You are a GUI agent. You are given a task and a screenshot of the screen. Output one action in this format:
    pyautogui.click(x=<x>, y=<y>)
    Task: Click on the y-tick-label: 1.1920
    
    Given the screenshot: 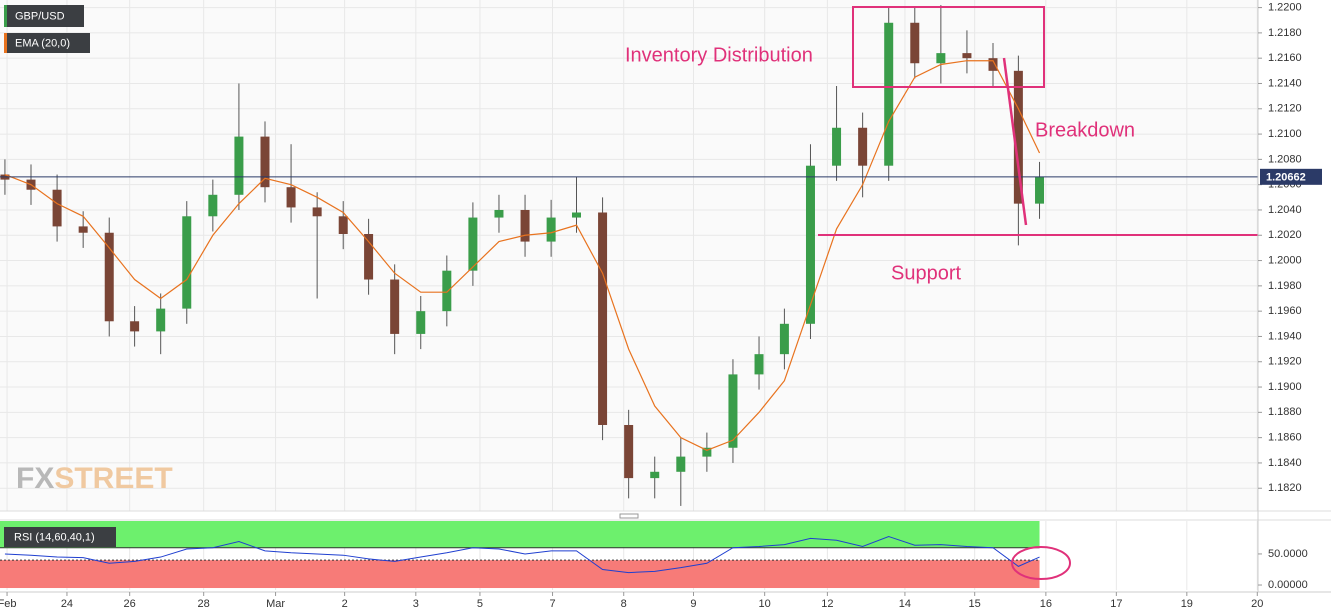 What is the action you would take?
    pyautogui.click(x=1285, y=362)
    